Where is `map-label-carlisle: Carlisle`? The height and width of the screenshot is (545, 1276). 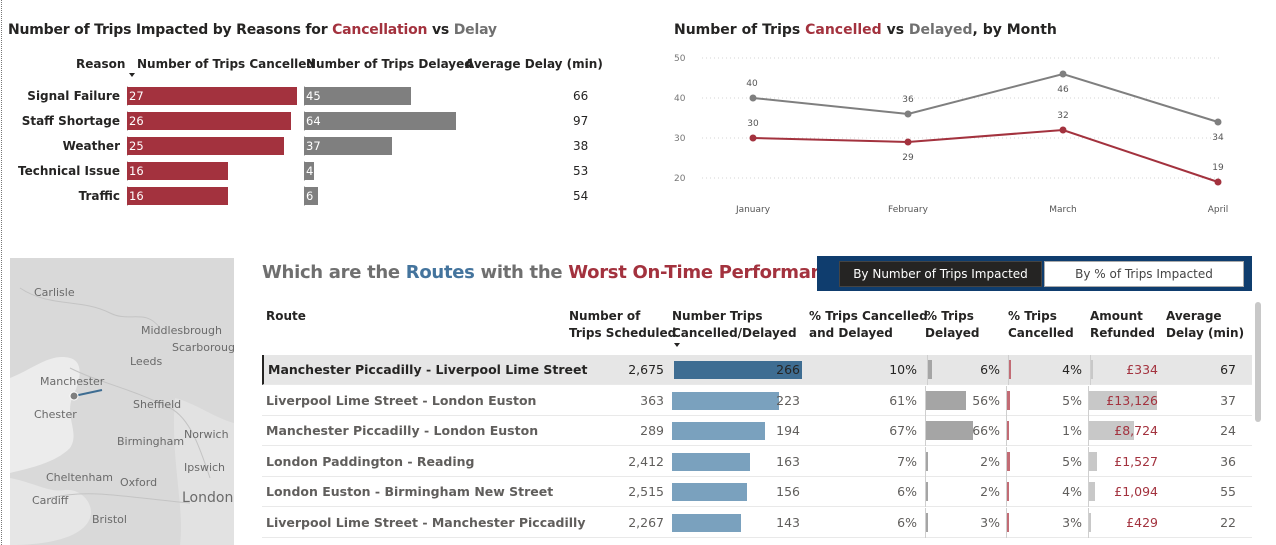
map-label-carlisle: Carlisle is located at coordinates (54, 292).